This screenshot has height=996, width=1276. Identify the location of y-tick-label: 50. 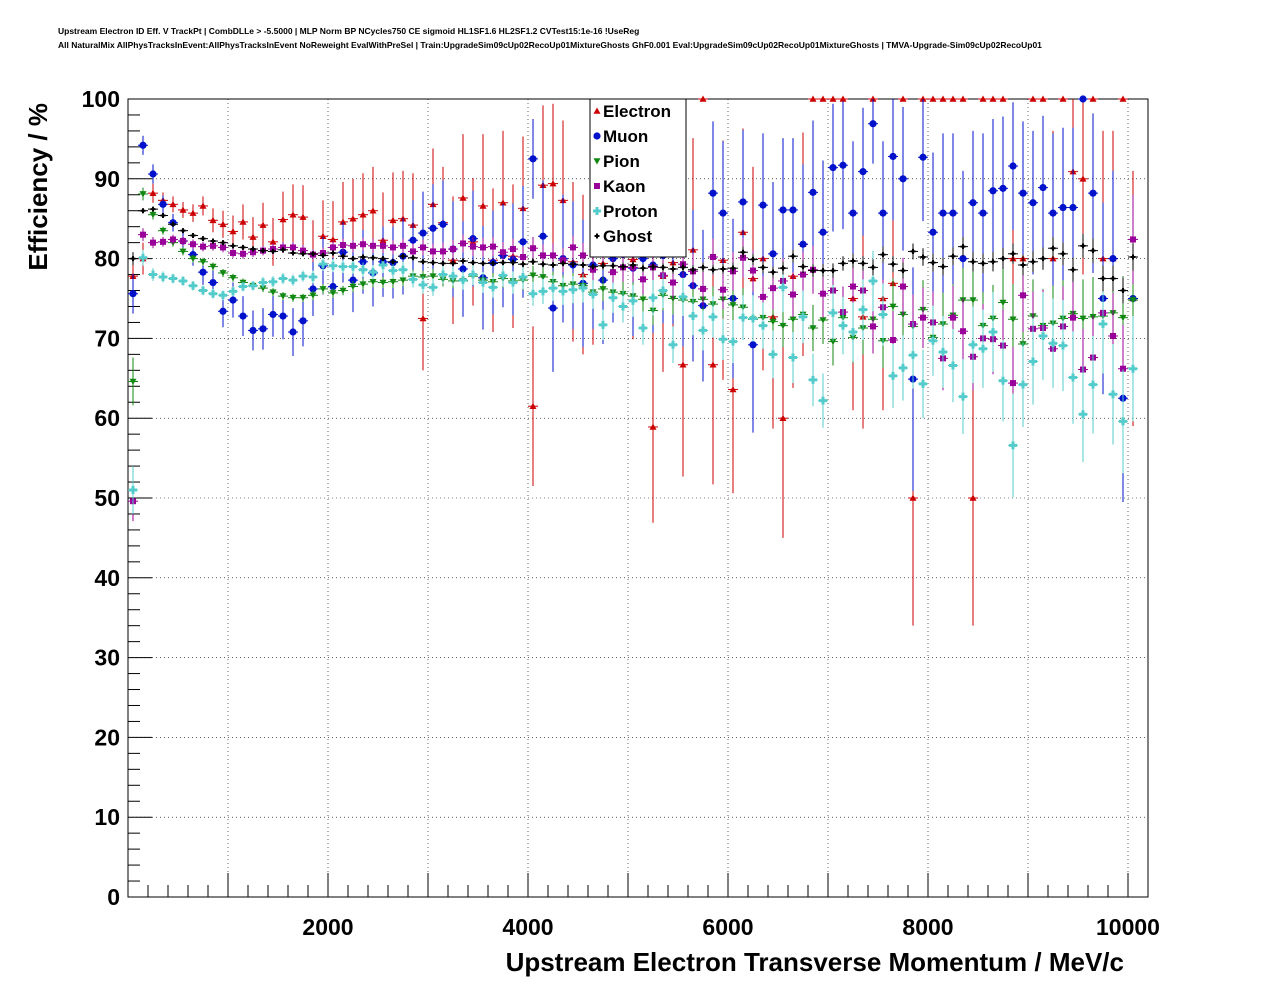
(107, 498).